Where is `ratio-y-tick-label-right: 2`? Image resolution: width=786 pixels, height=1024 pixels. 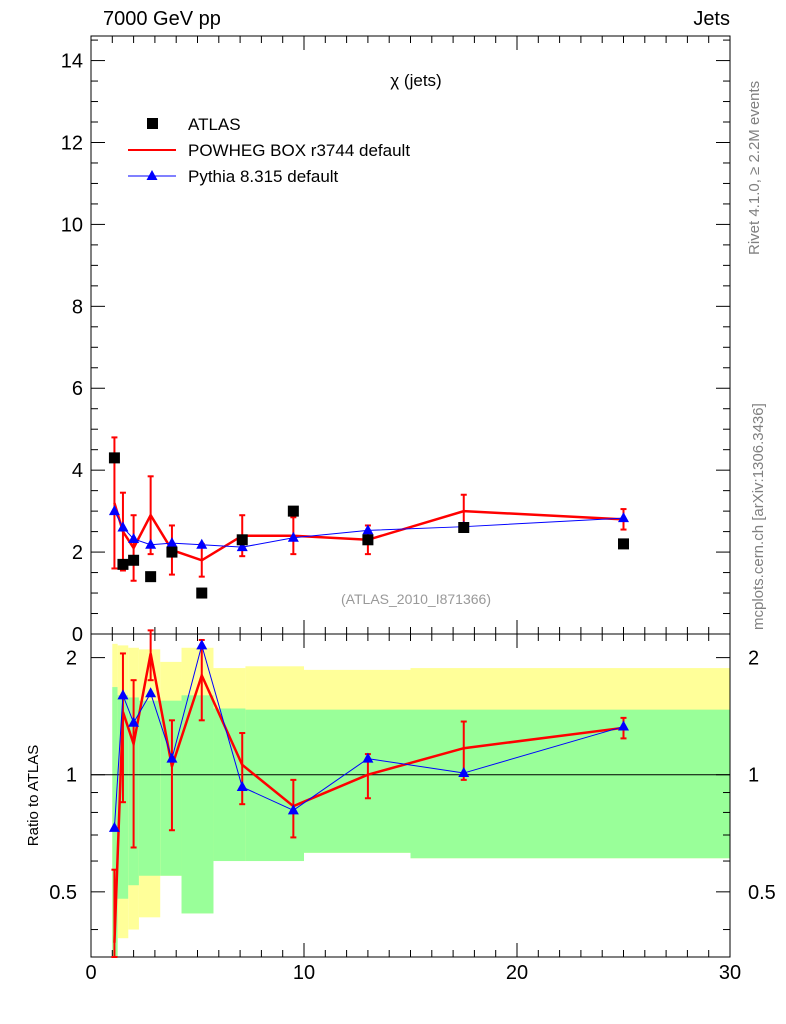 ratio-y-tick-label-right: 2 is located at coordinates (753, 659).